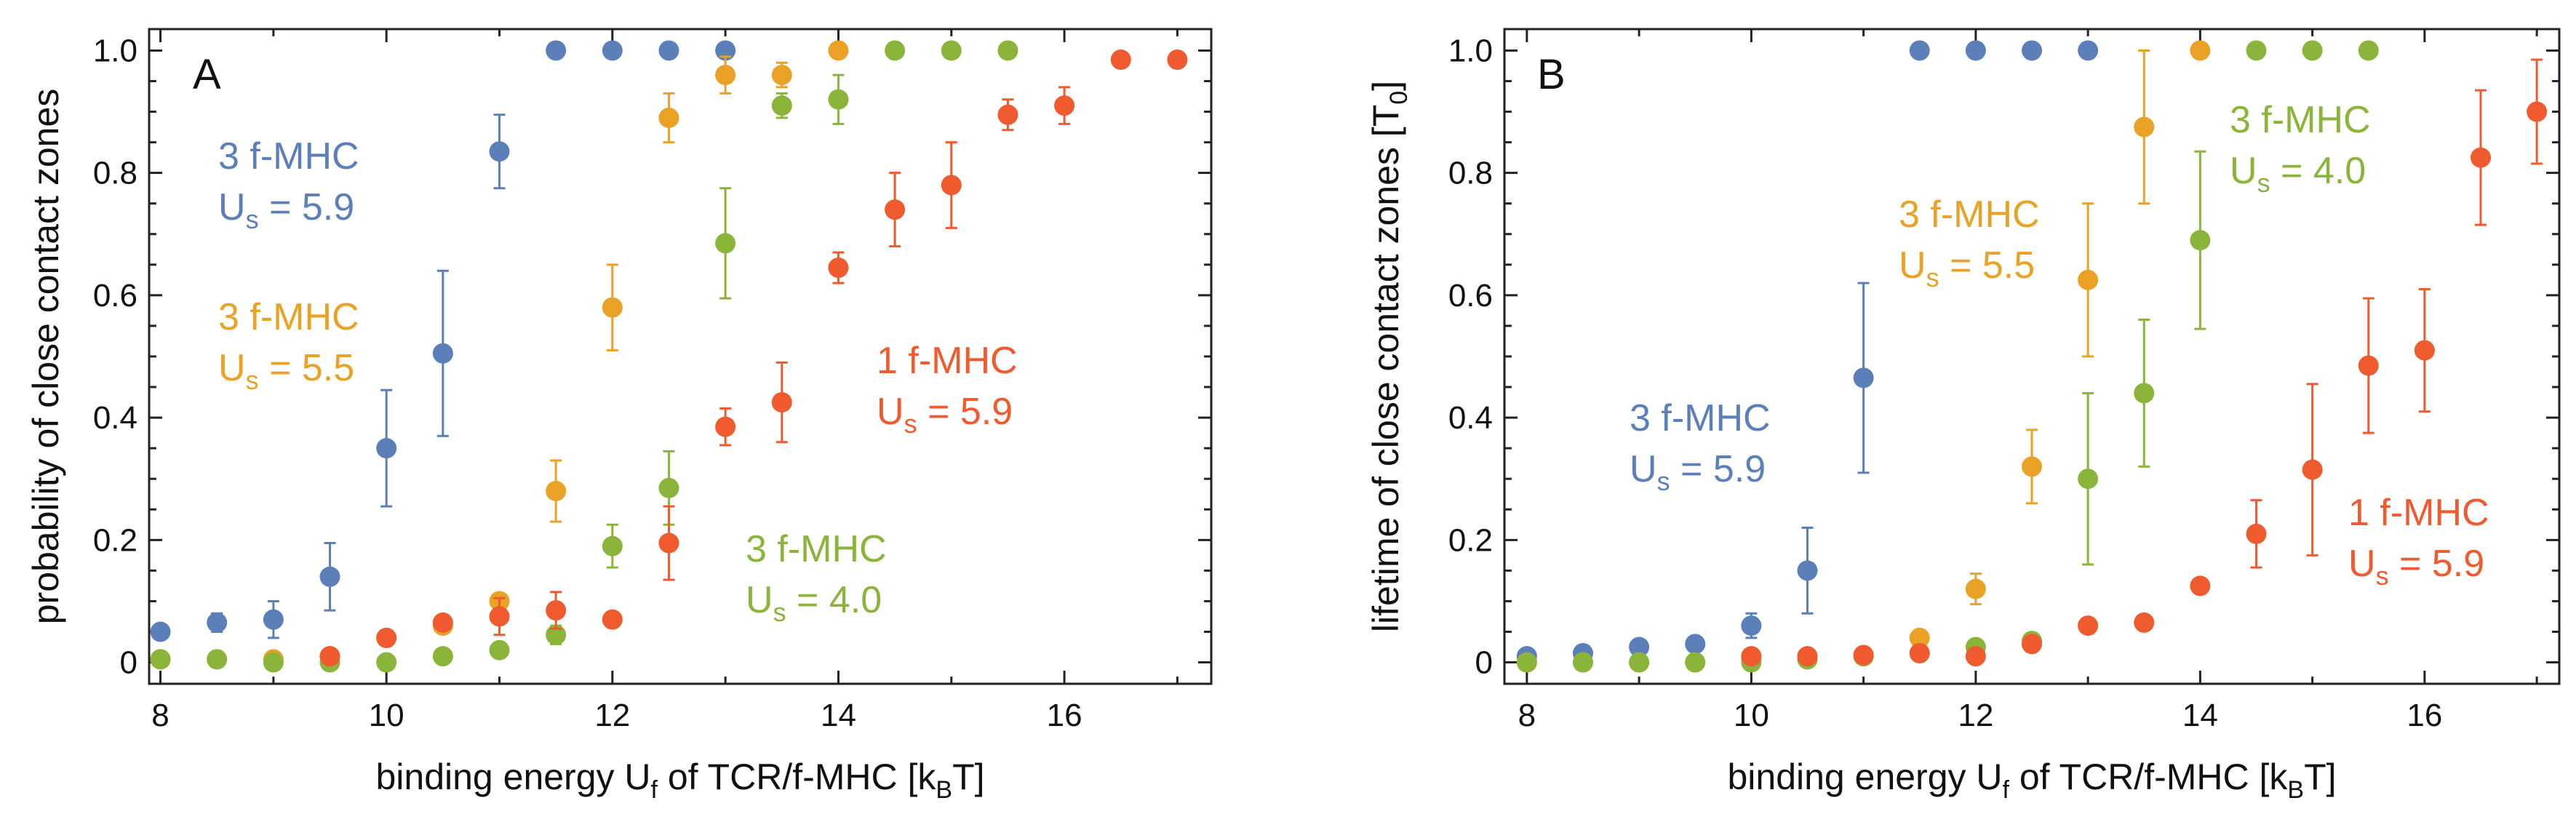 The width and height of the screenshot is (2576, 822). Describe the element at coordinates (115, 418) in the screenshot. I see `panel-a-y-tick-label: 0.4` at that location.